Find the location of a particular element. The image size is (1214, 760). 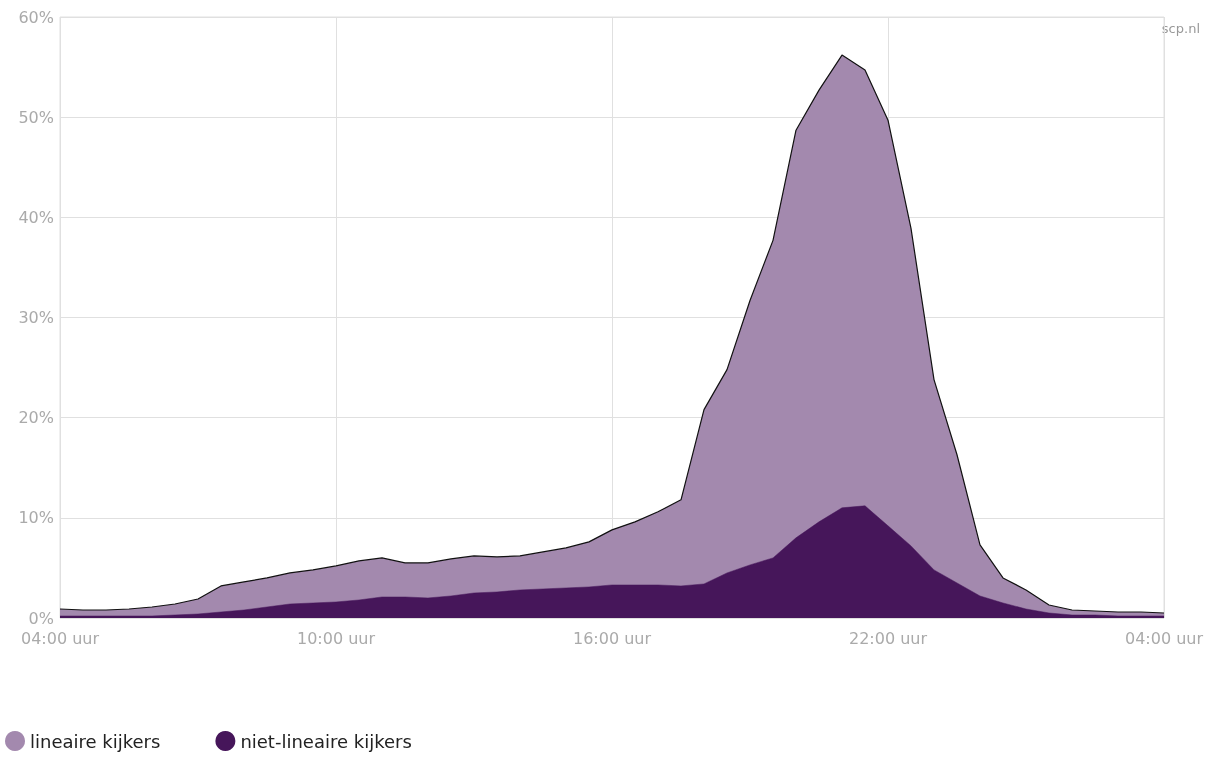

annotation: scp.nl is located at coordinates (1180, 28).